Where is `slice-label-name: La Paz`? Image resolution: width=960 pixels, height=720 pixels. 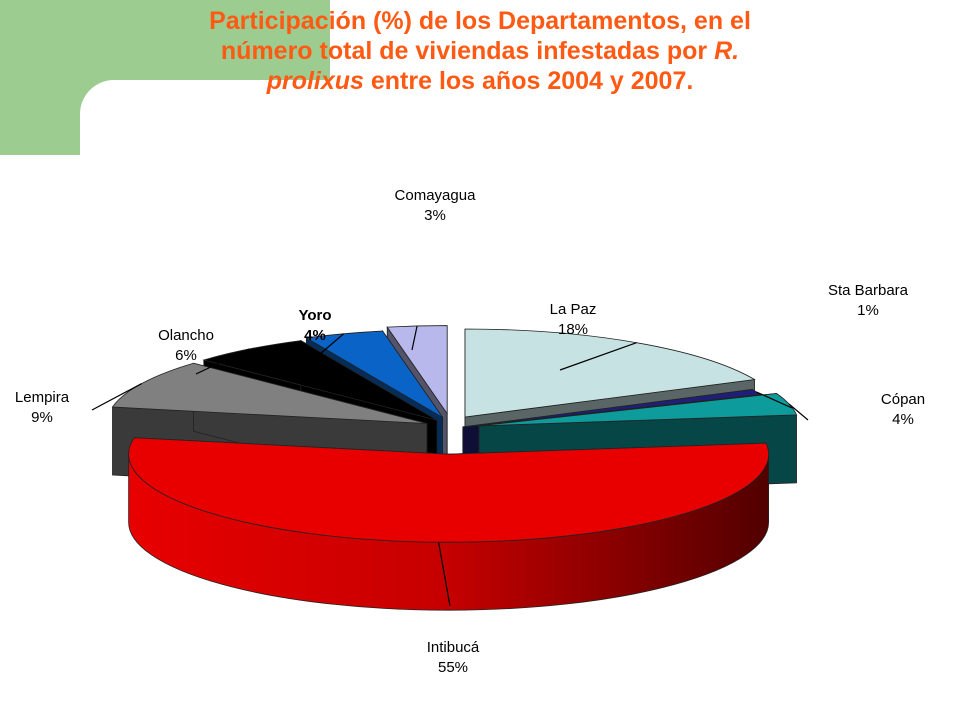 slice-label-name: La Paz is located at coordinates (573, 309).